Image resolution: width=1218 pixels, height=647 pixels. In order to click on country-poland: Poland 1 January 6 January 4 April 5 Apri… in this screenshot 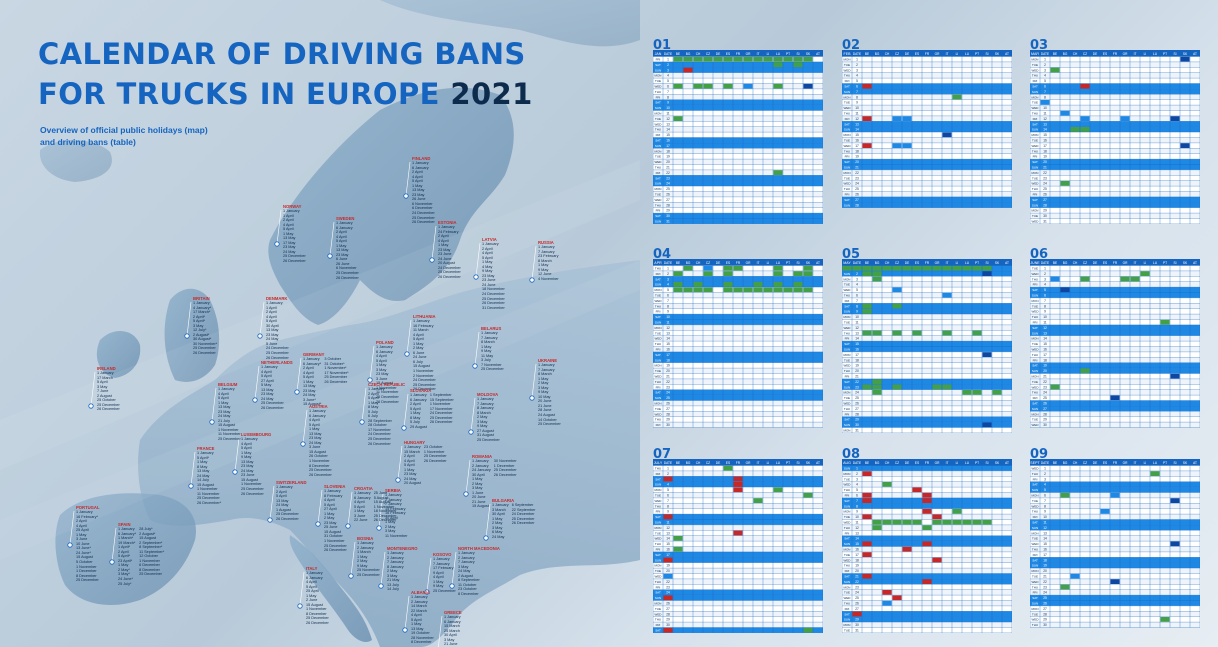, I will do `click(387, 372)`.